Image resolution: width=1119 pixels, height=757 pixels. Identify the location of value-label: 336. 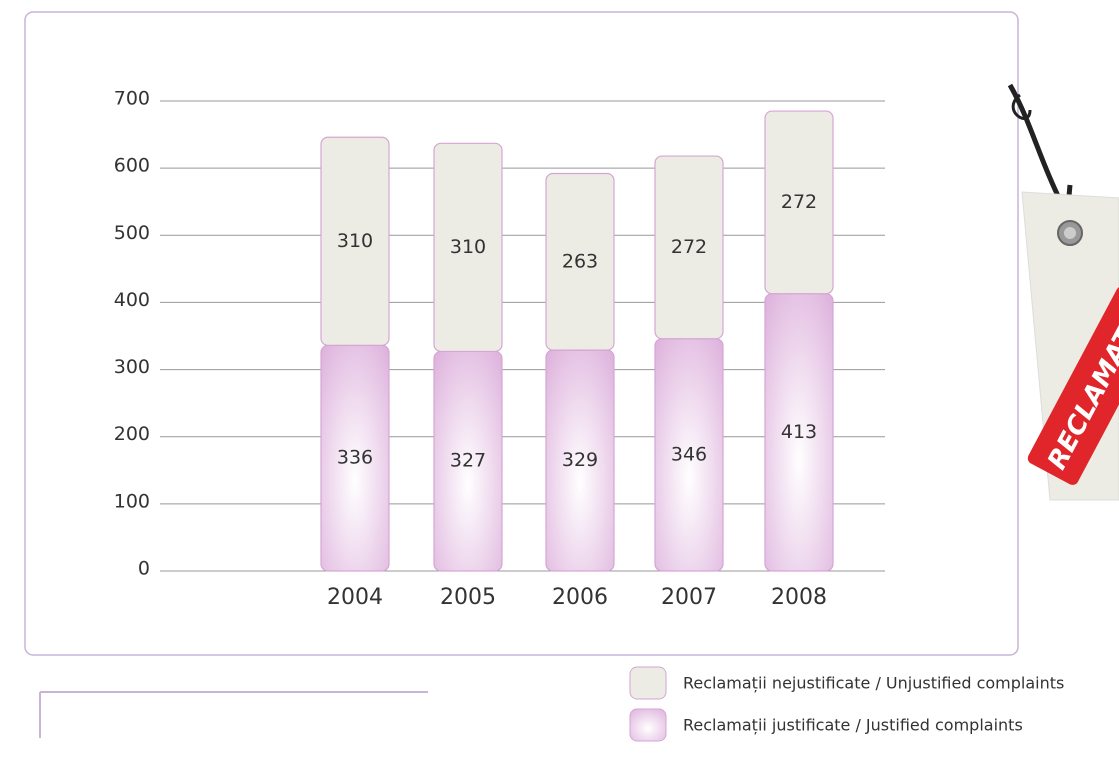
(355, 458).